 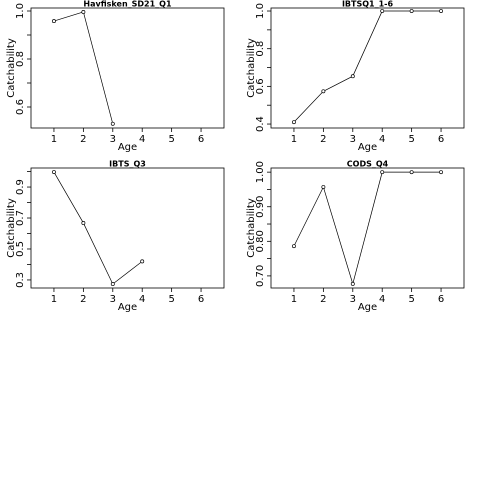 I want to click on y-tick-label: 0.9, so click(x=20, y=187).